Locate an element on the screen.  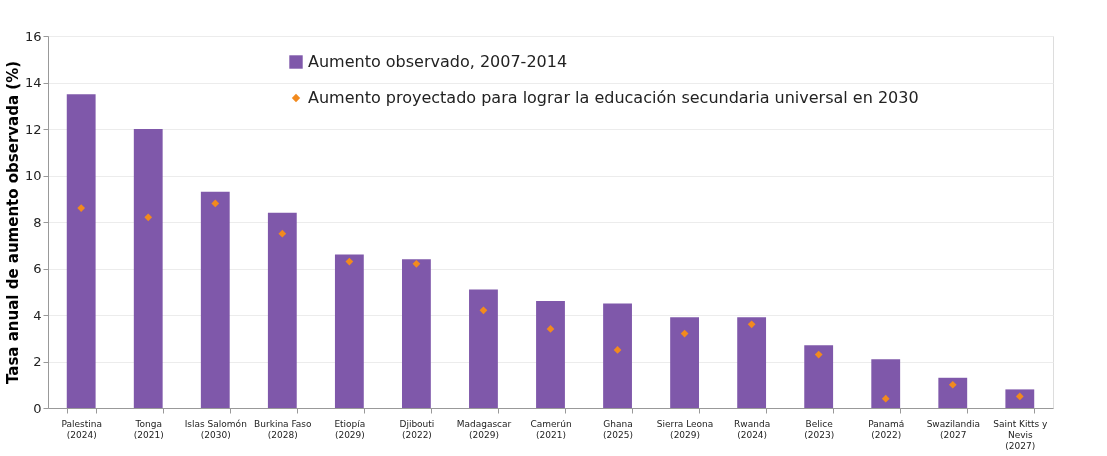
y-tick-label: 12 is located at coordinates (33, 129).